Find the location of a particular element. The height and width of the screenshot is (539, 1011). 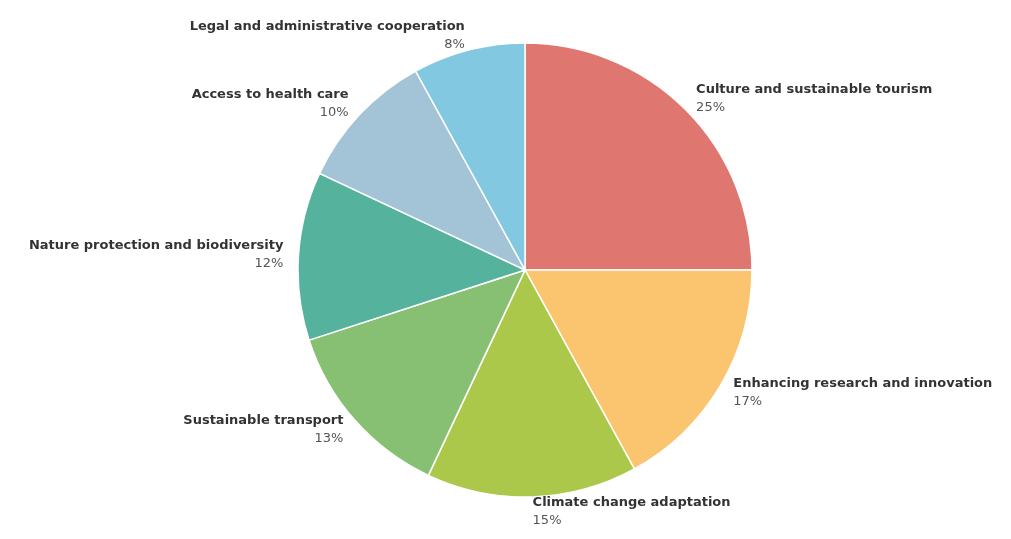

slice-label: Sustainable transport is located at coordinates (263, 420).